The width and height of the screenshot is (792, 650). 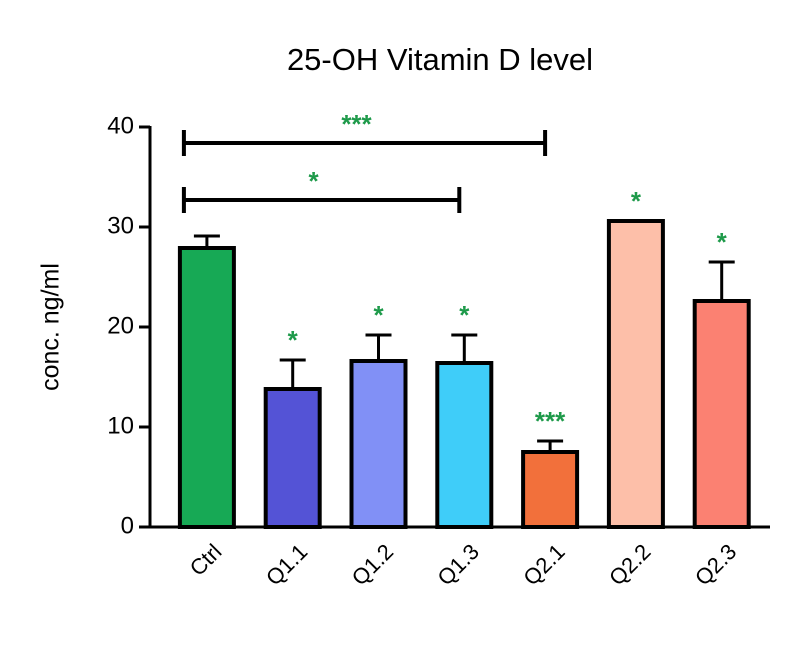 What do you see at coordinates (120, 125) in the screenshot?
I see `y-tick-label: 40` at bounding box center [120, 125].